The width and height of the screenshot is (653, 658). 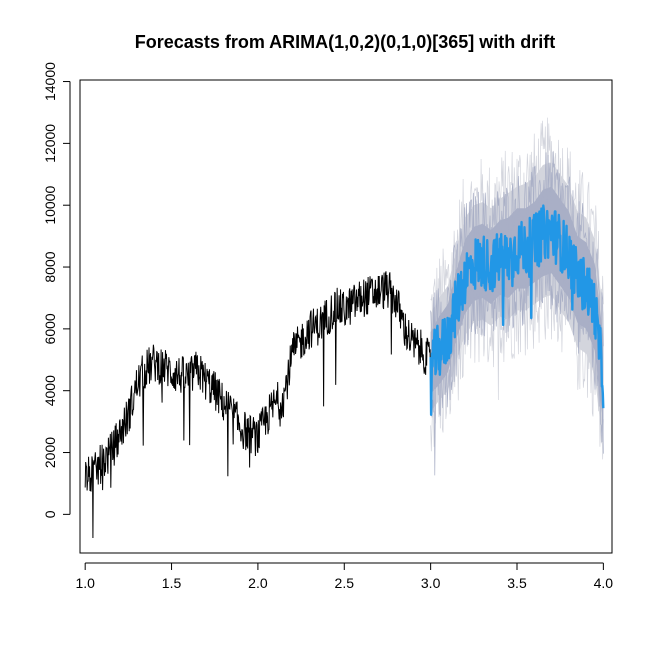 I want to click on y-tick-label: 12000, so click(x=50, y=143).